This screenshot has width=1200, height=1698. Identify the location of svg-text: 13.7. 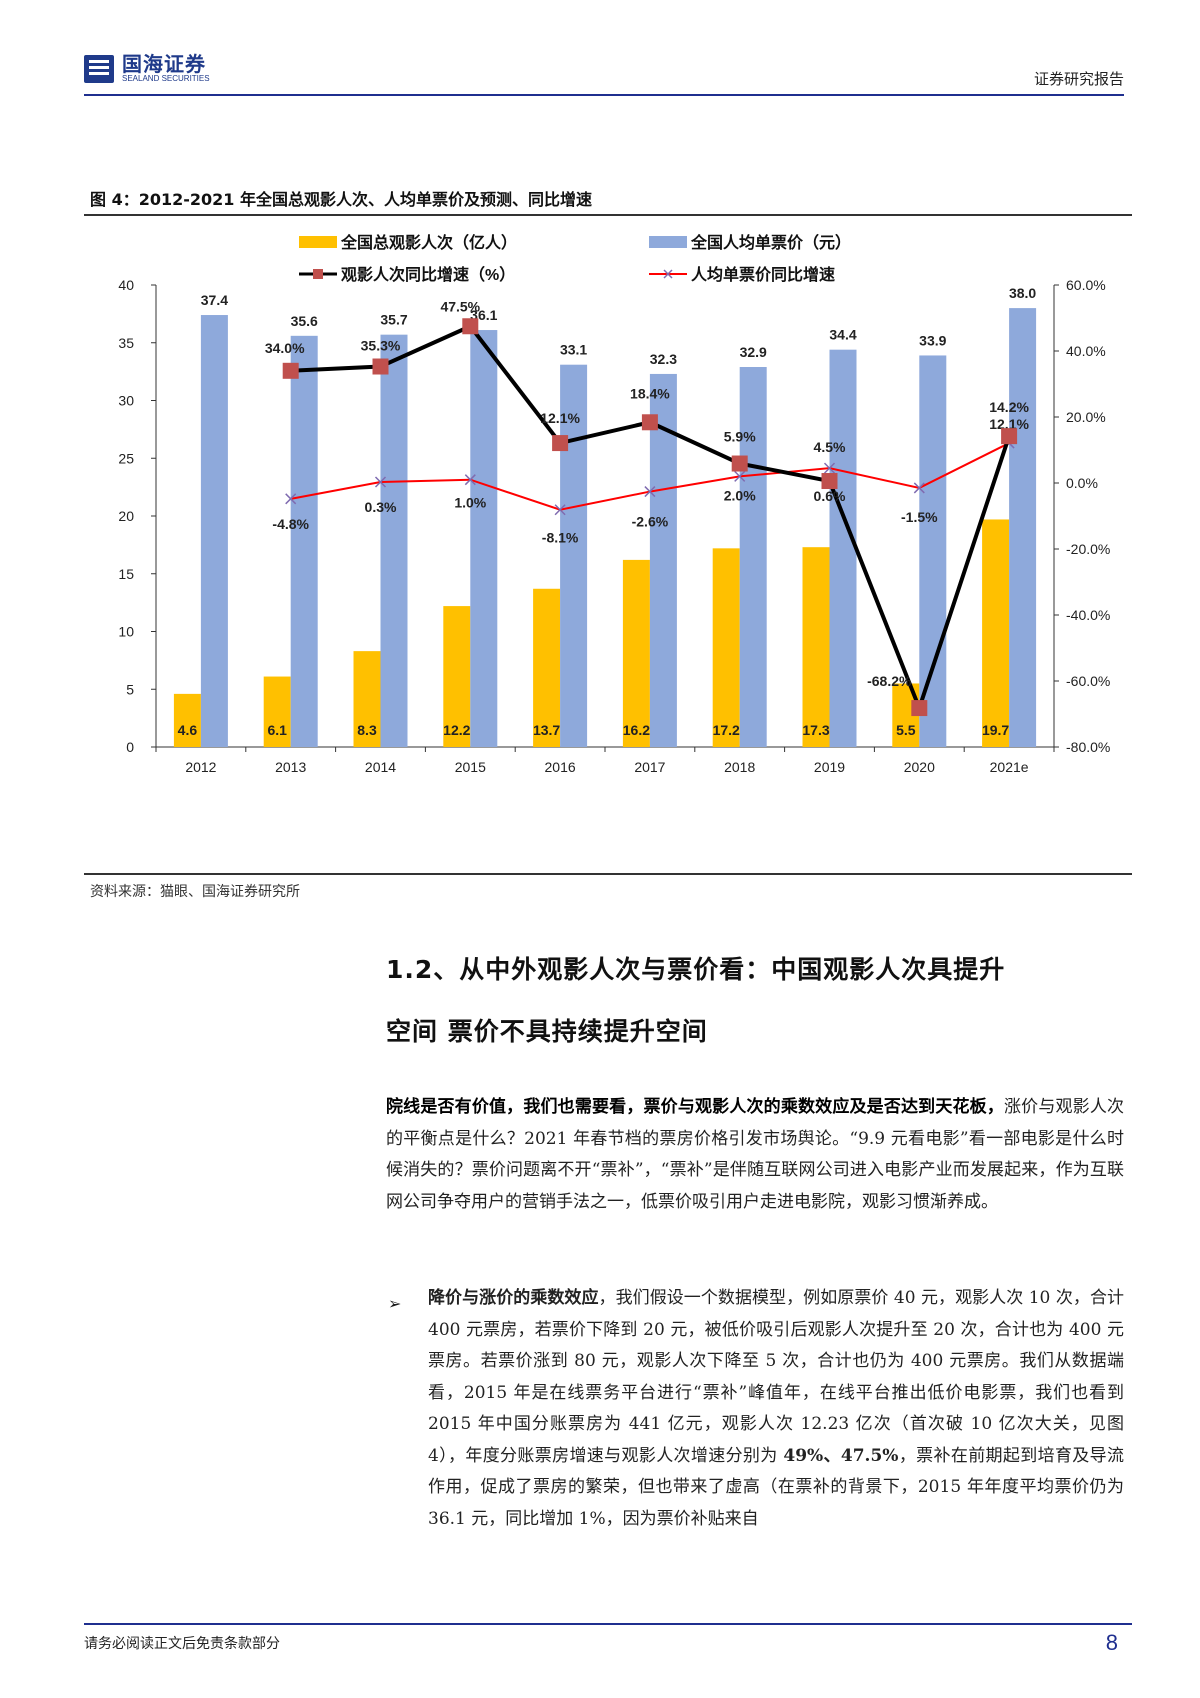
(546, 730).